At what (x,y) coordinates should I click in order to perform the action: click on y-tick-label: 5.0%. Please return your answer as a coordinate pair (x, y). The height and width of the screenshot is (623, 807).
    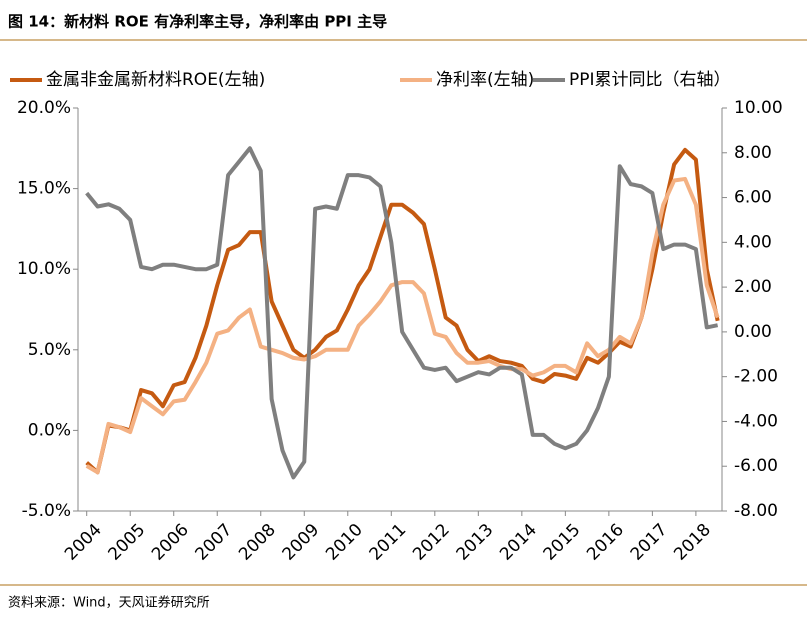
    Looking at the image, I should click on (49, 350).